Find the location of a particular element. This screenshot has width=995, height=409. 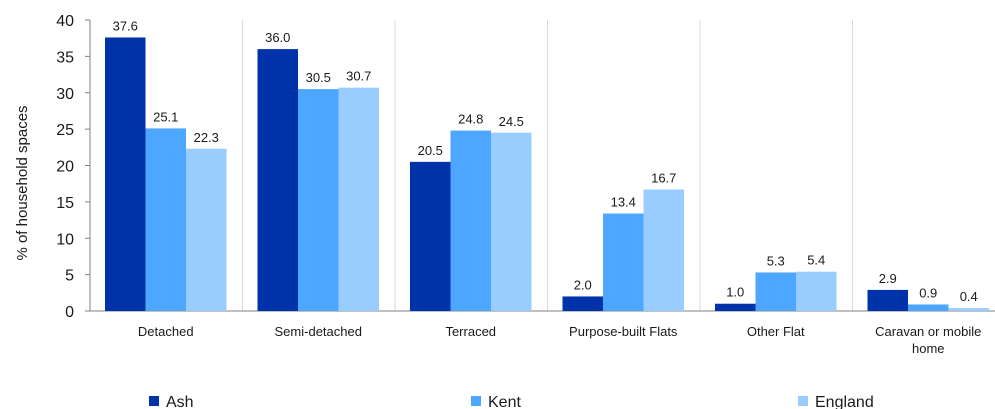

value-label: 37.6 is located at coordinates (125, 25).